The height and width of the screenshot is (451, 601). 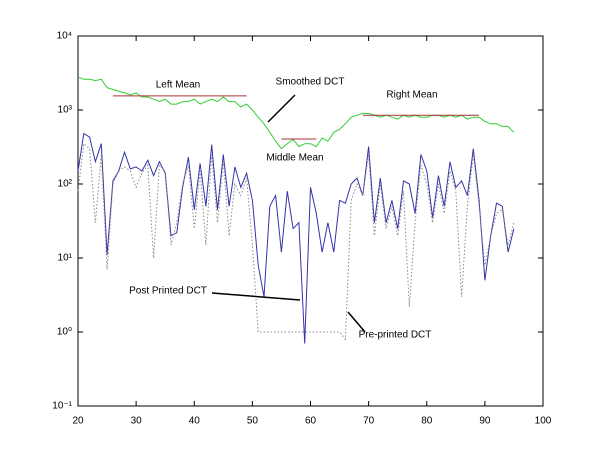 I want to click on series-line, so click(x=296, y=113).